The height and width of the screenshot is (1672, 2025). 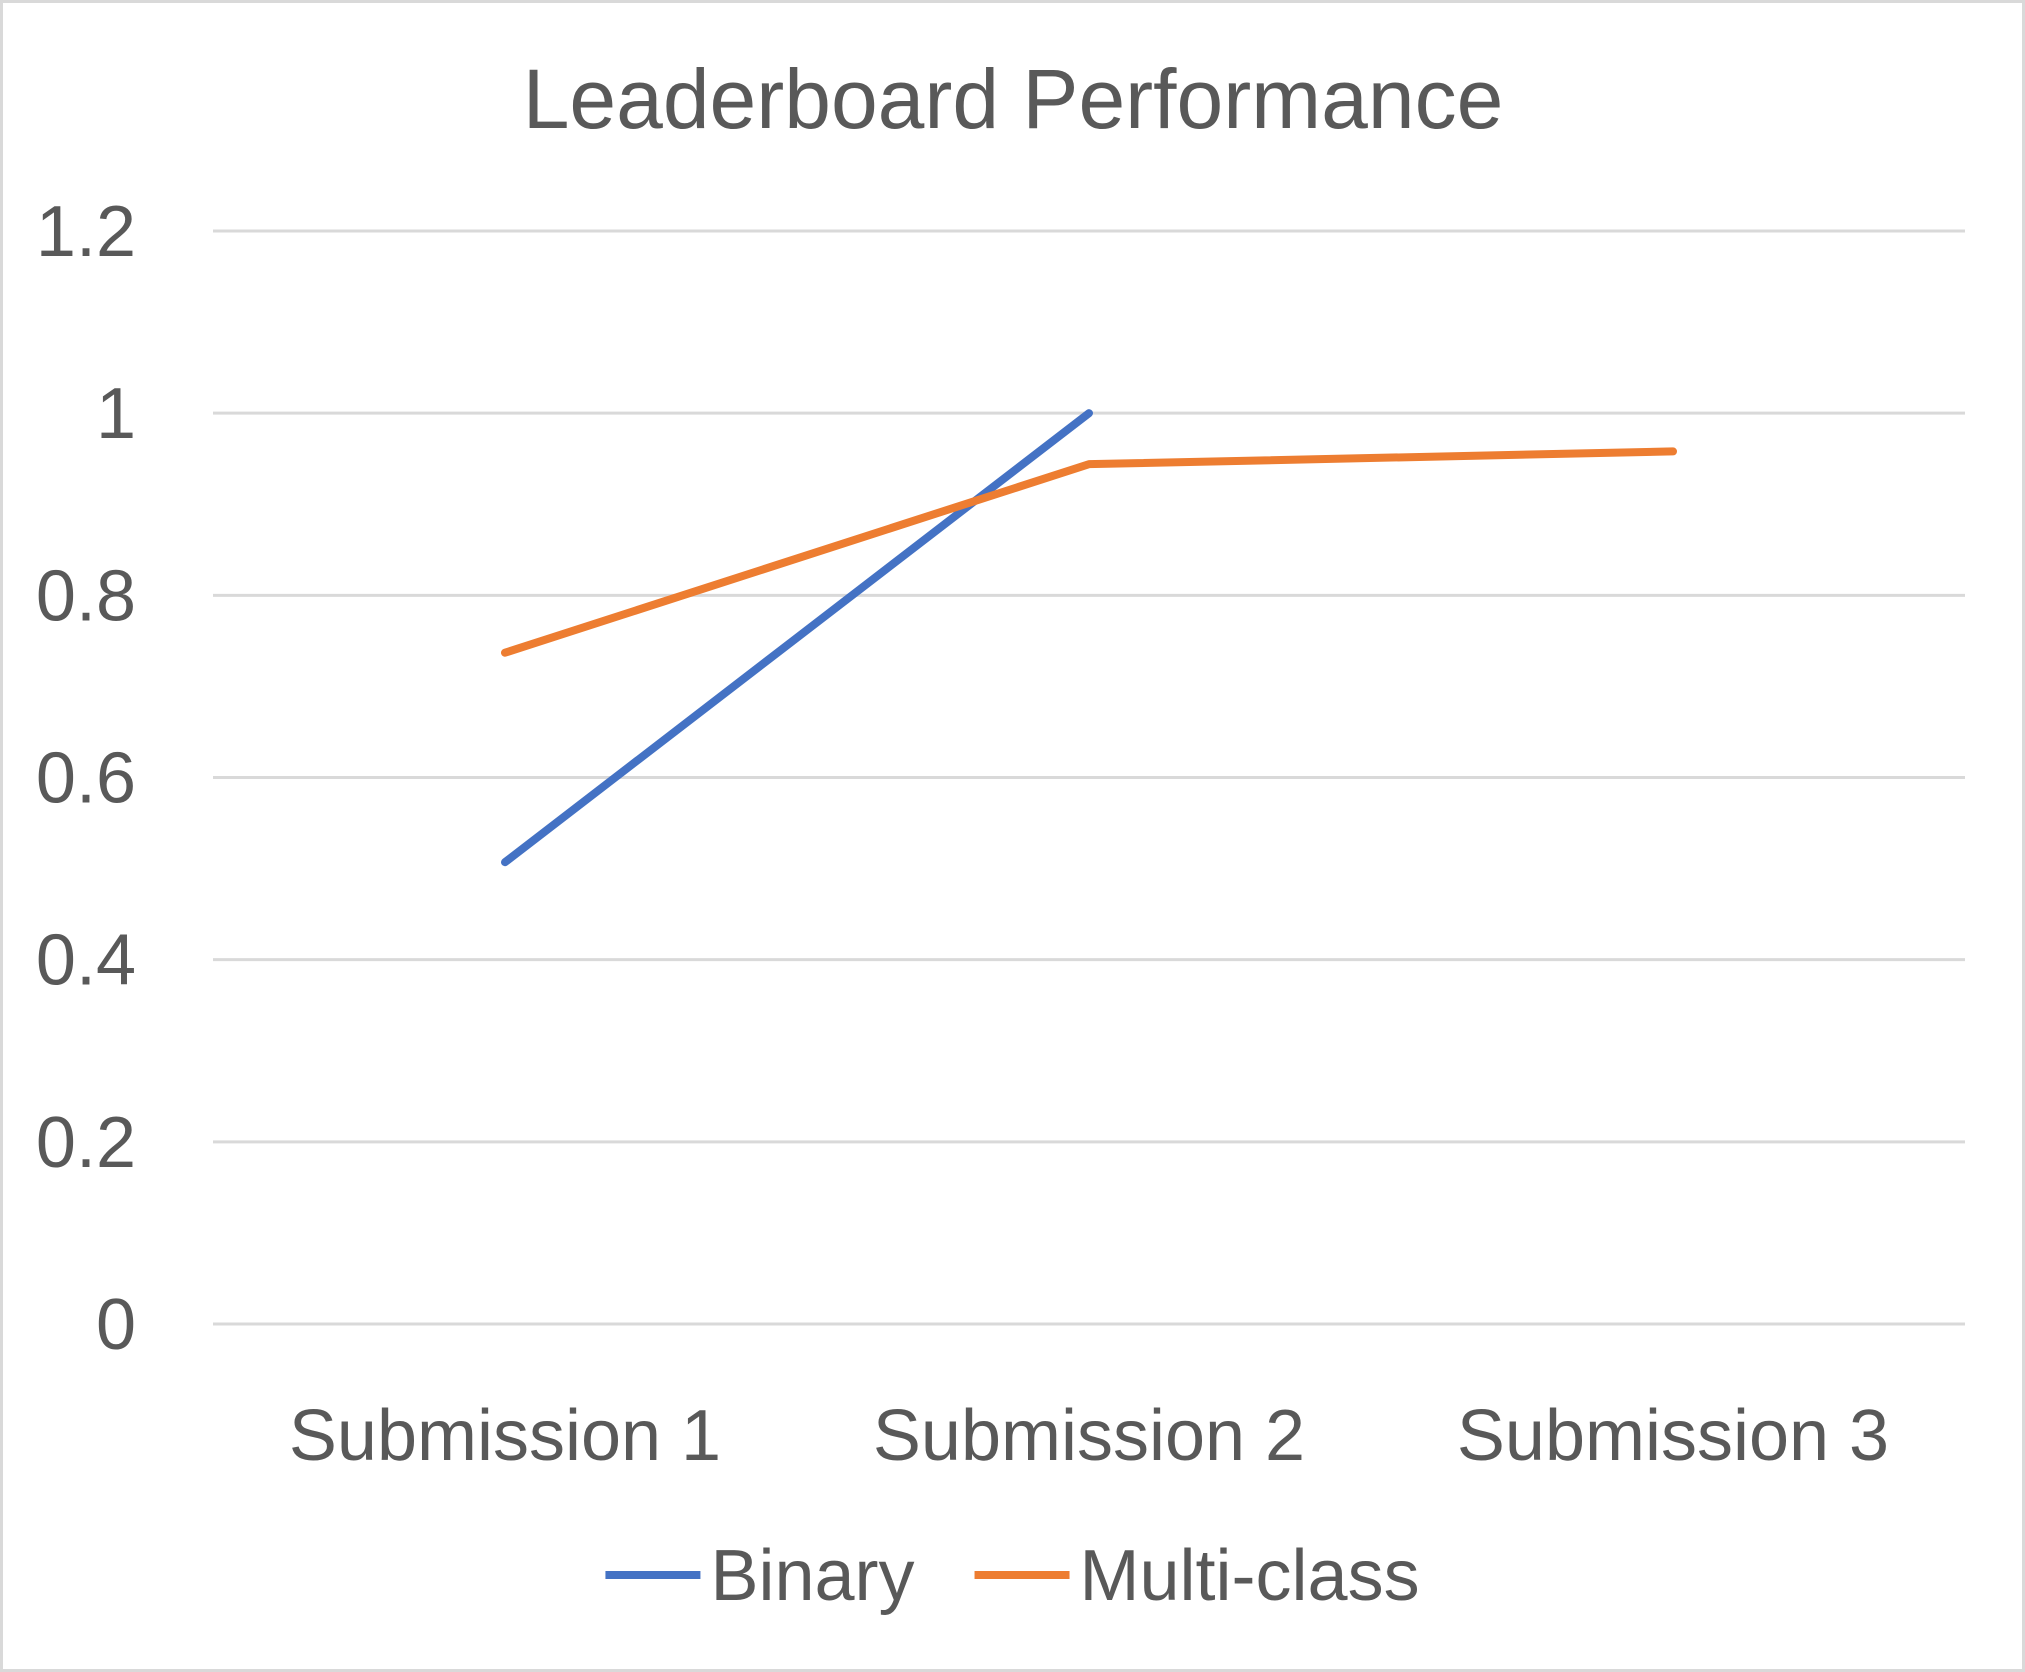 I want to click on legend-item: Binary, so click(x=760, y=1576).